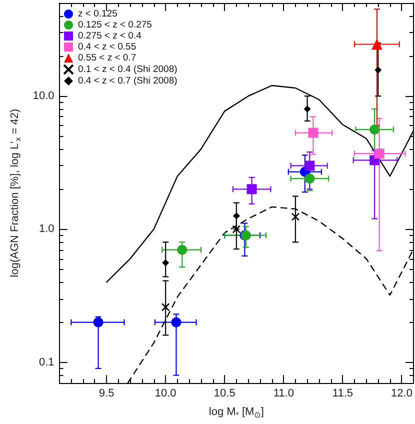 This screenshot has height=424, width=415. What do you see at coordinates (165, 394) in the screenshot?
I see `x-tick-label: 10.0` at bounding box center [165, 394].